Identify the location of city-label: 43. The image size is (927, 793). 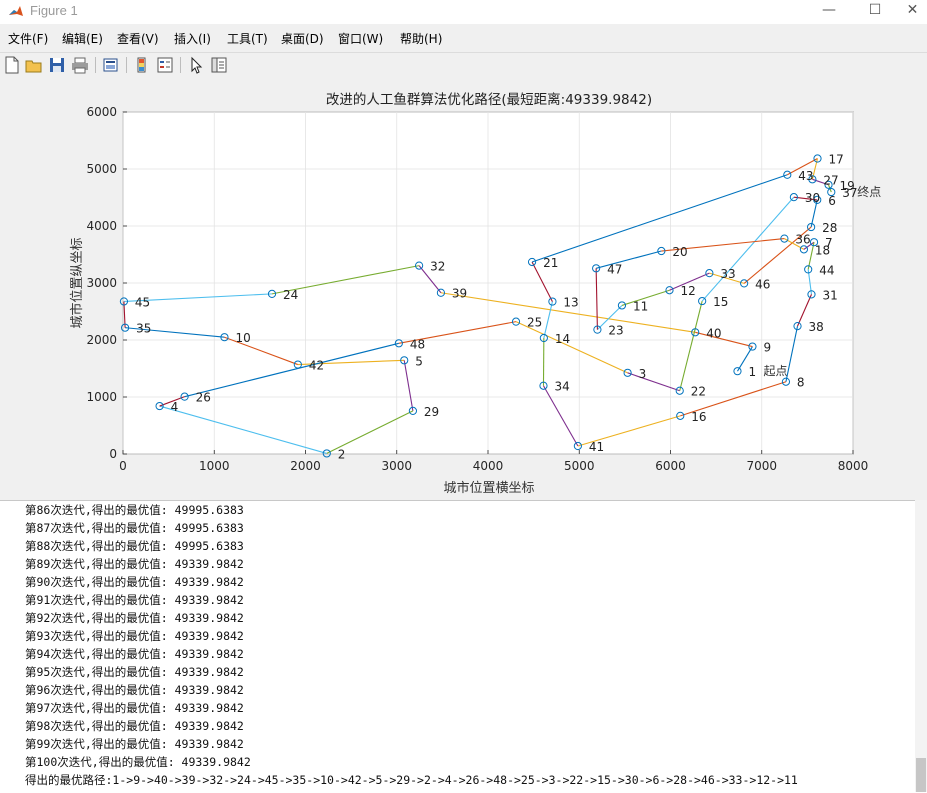
(805, 176).